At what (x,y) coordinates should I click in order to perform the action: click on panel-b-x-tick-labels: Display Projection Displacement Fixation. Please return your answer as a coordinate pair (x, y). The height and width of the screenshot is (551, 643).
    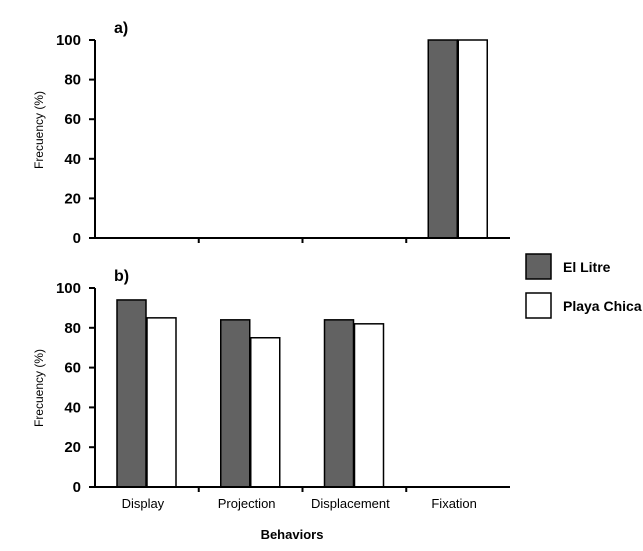
    Looking at the image, I should click on (299, 503).